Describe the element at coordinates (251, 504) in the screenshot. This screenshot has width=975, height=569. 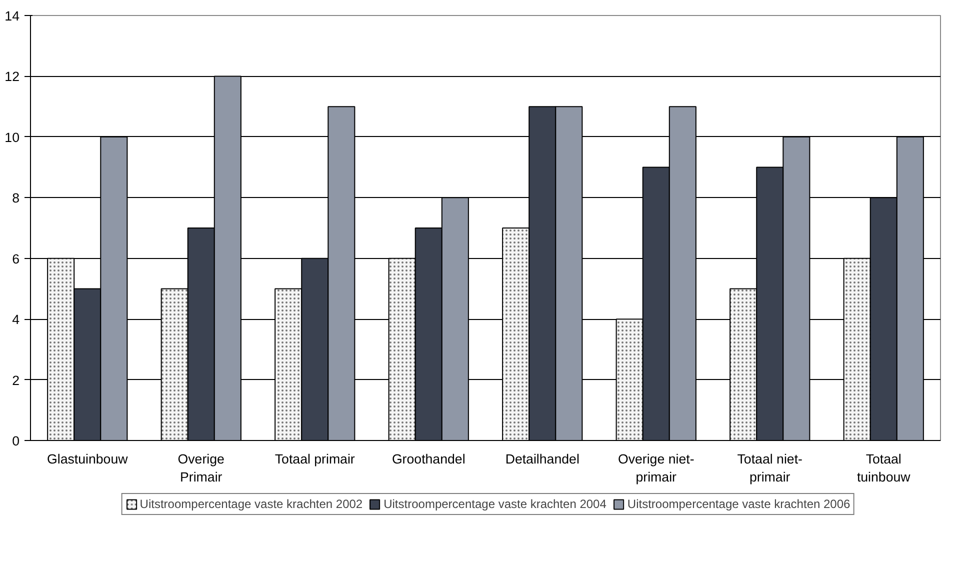
I see `legend-label: Uitstroompercentage vaste krachten 2002` at that location.